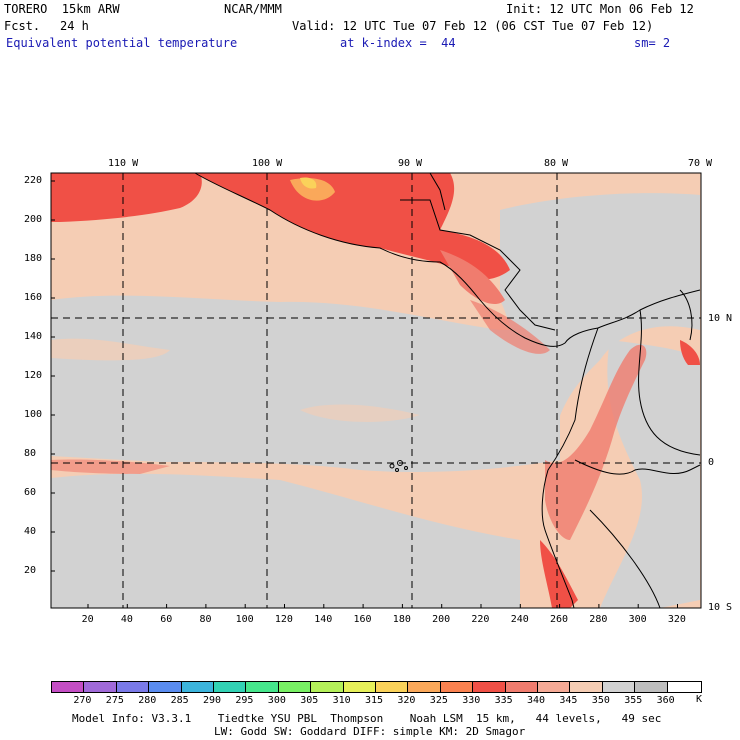 The image size is (740, 740). Describe the element at coordinates (637, 467) in the screenshot. I see `border-ecuador-peru` at that location.